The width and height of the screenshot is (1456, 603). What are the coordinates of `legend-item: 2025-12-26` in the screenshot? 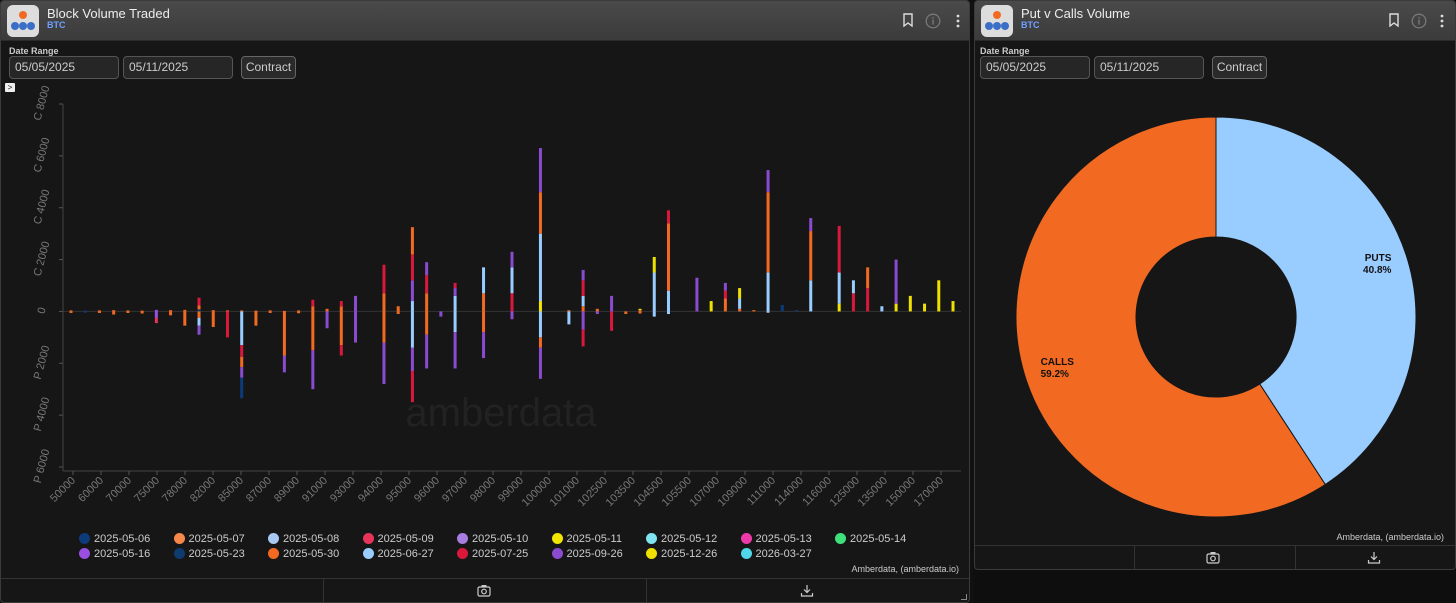 It's located at (693, 553).